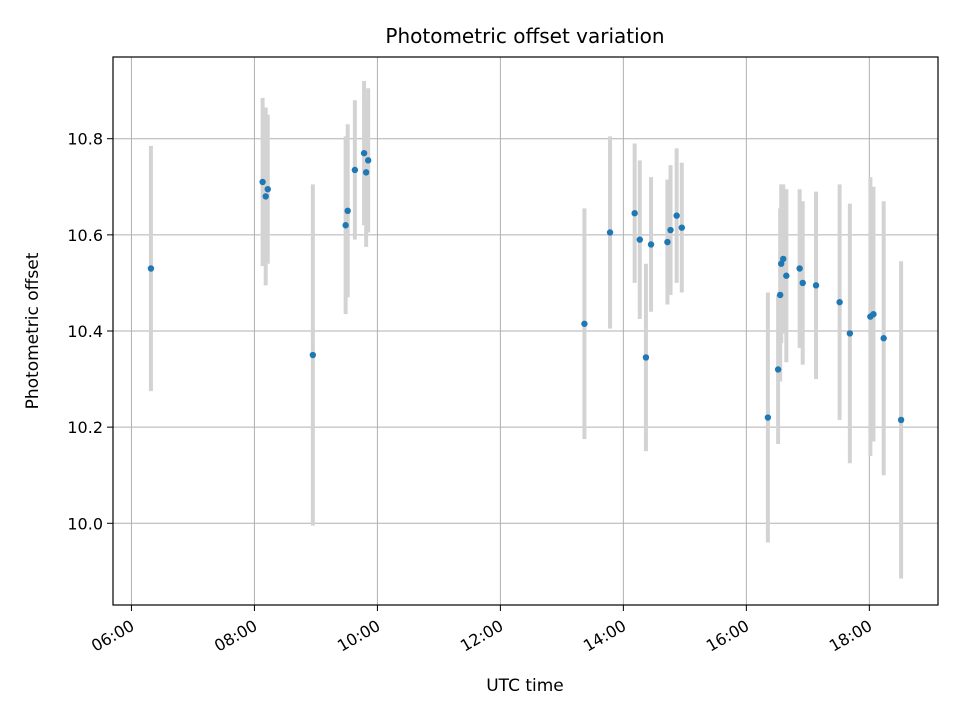 The image size is (960, 720). What do you see at coordinates (85, 235) in the screenshot?
I see `y-tick-label: 10.6` at bounding box center [85, 235].